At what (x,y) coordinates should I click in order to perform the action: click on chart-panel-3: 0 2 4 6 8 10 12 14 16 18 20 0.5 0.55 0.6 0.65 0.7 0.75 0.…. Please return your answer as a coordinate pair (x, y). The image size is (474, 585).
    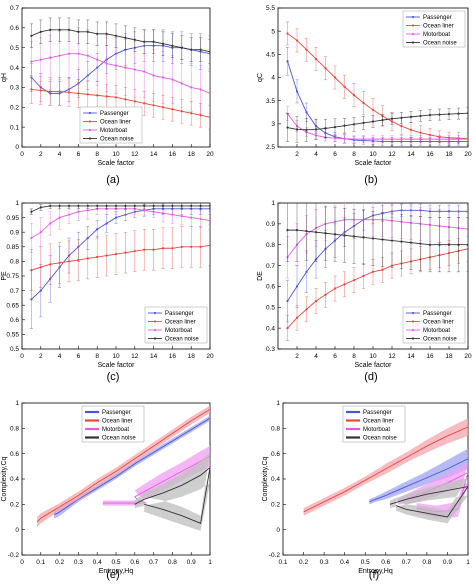
    Looking at the image, I should click on (107, 291).